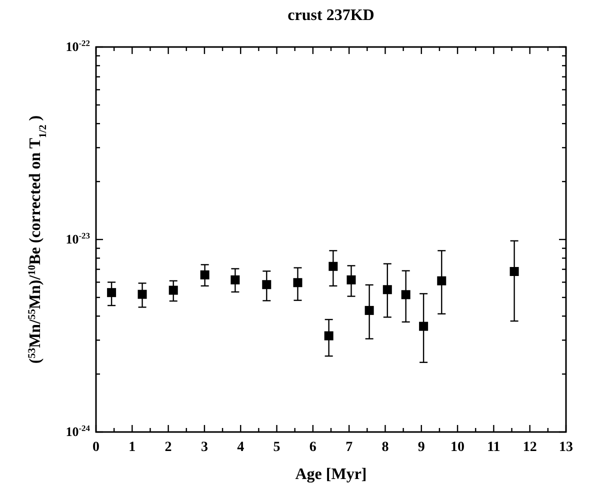  What do you see at coordinates (457, 447) in the screenshot?
I see `x-tick-label: 10` at bounding box center [457, 447].